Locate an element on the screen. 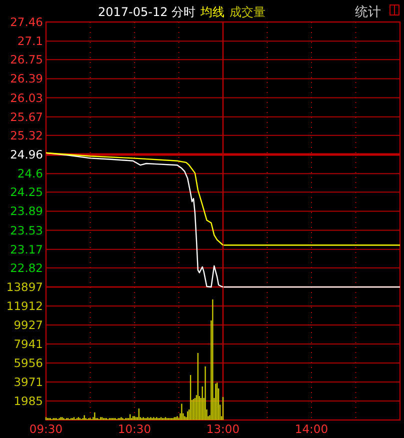  y-tick-label: 26.75 is located at coordinates (26, 59).